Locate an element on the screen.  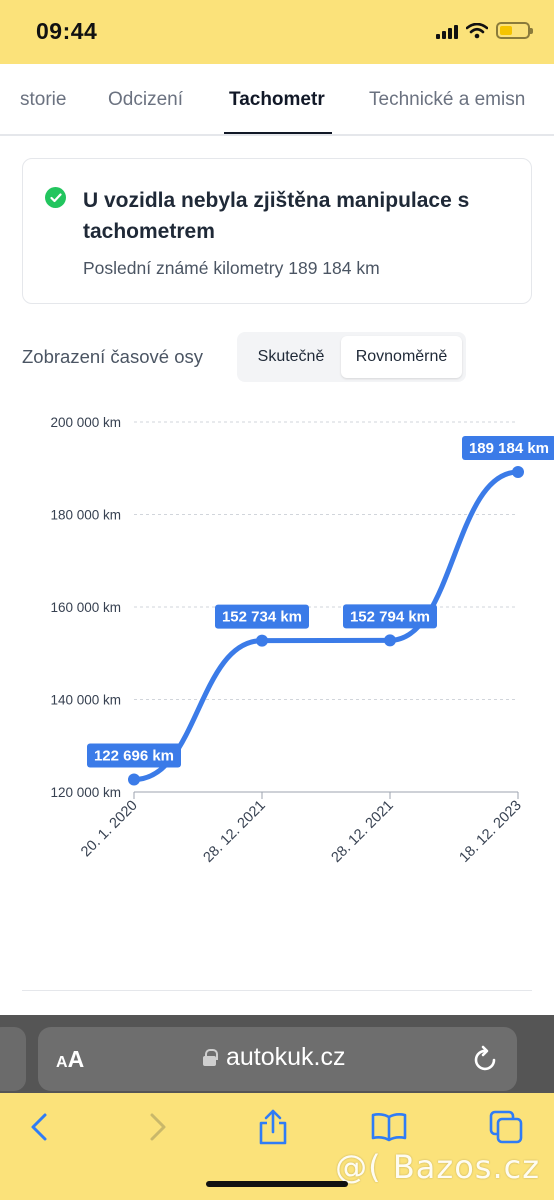
address-bar: AA autokuk.cz is located at coordinates (277, 1059).